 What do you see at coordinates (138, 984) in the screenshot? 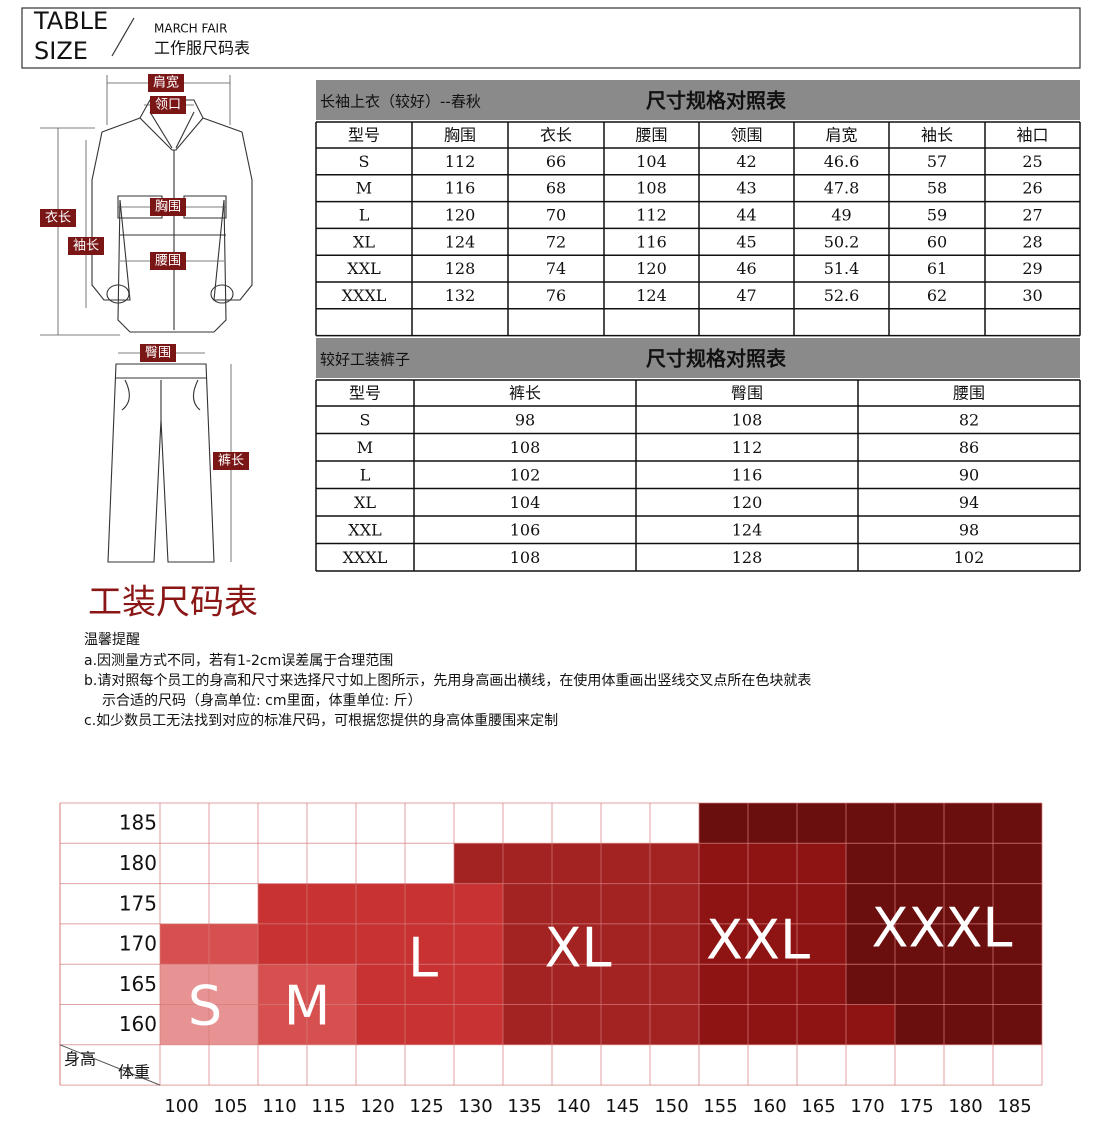
I see `height-label: 165` at bounding box center [138, 984].